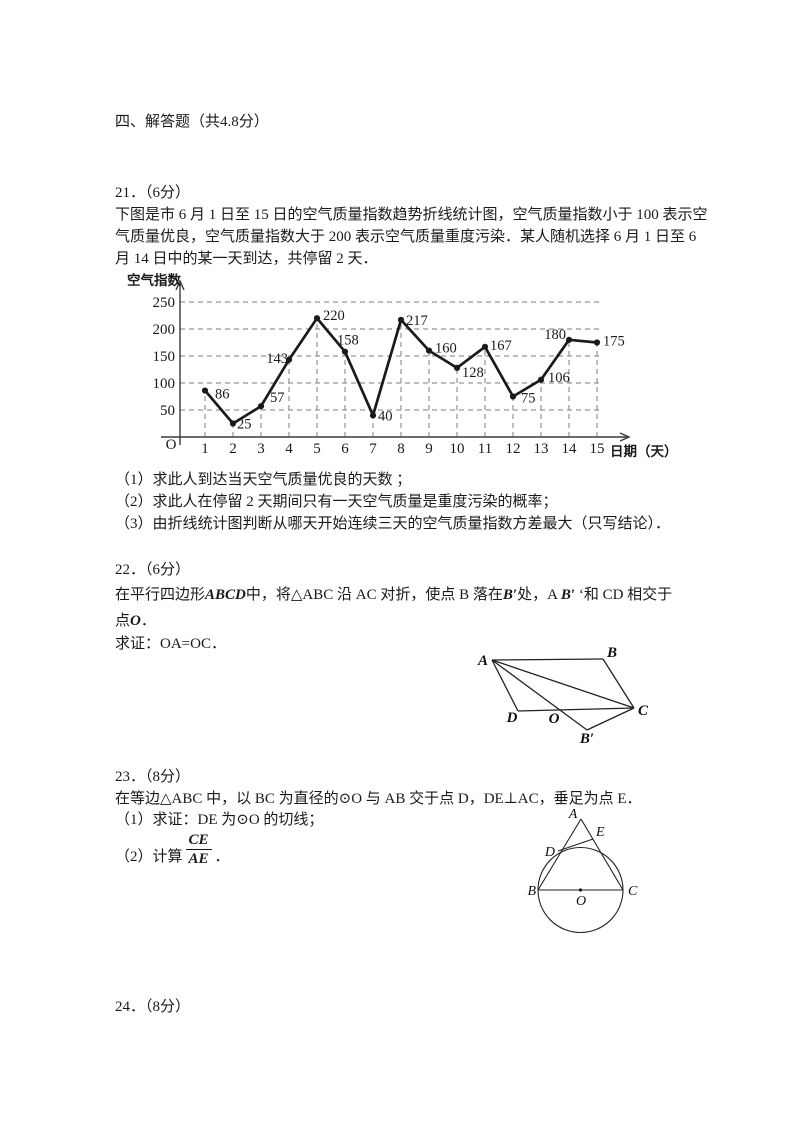 The width and height of the screenshot is (794, 1123). Describe the element at coordinates (644, 451) in the screenshot. I see `chart-x-axis-title: 日期（天）` at that location.